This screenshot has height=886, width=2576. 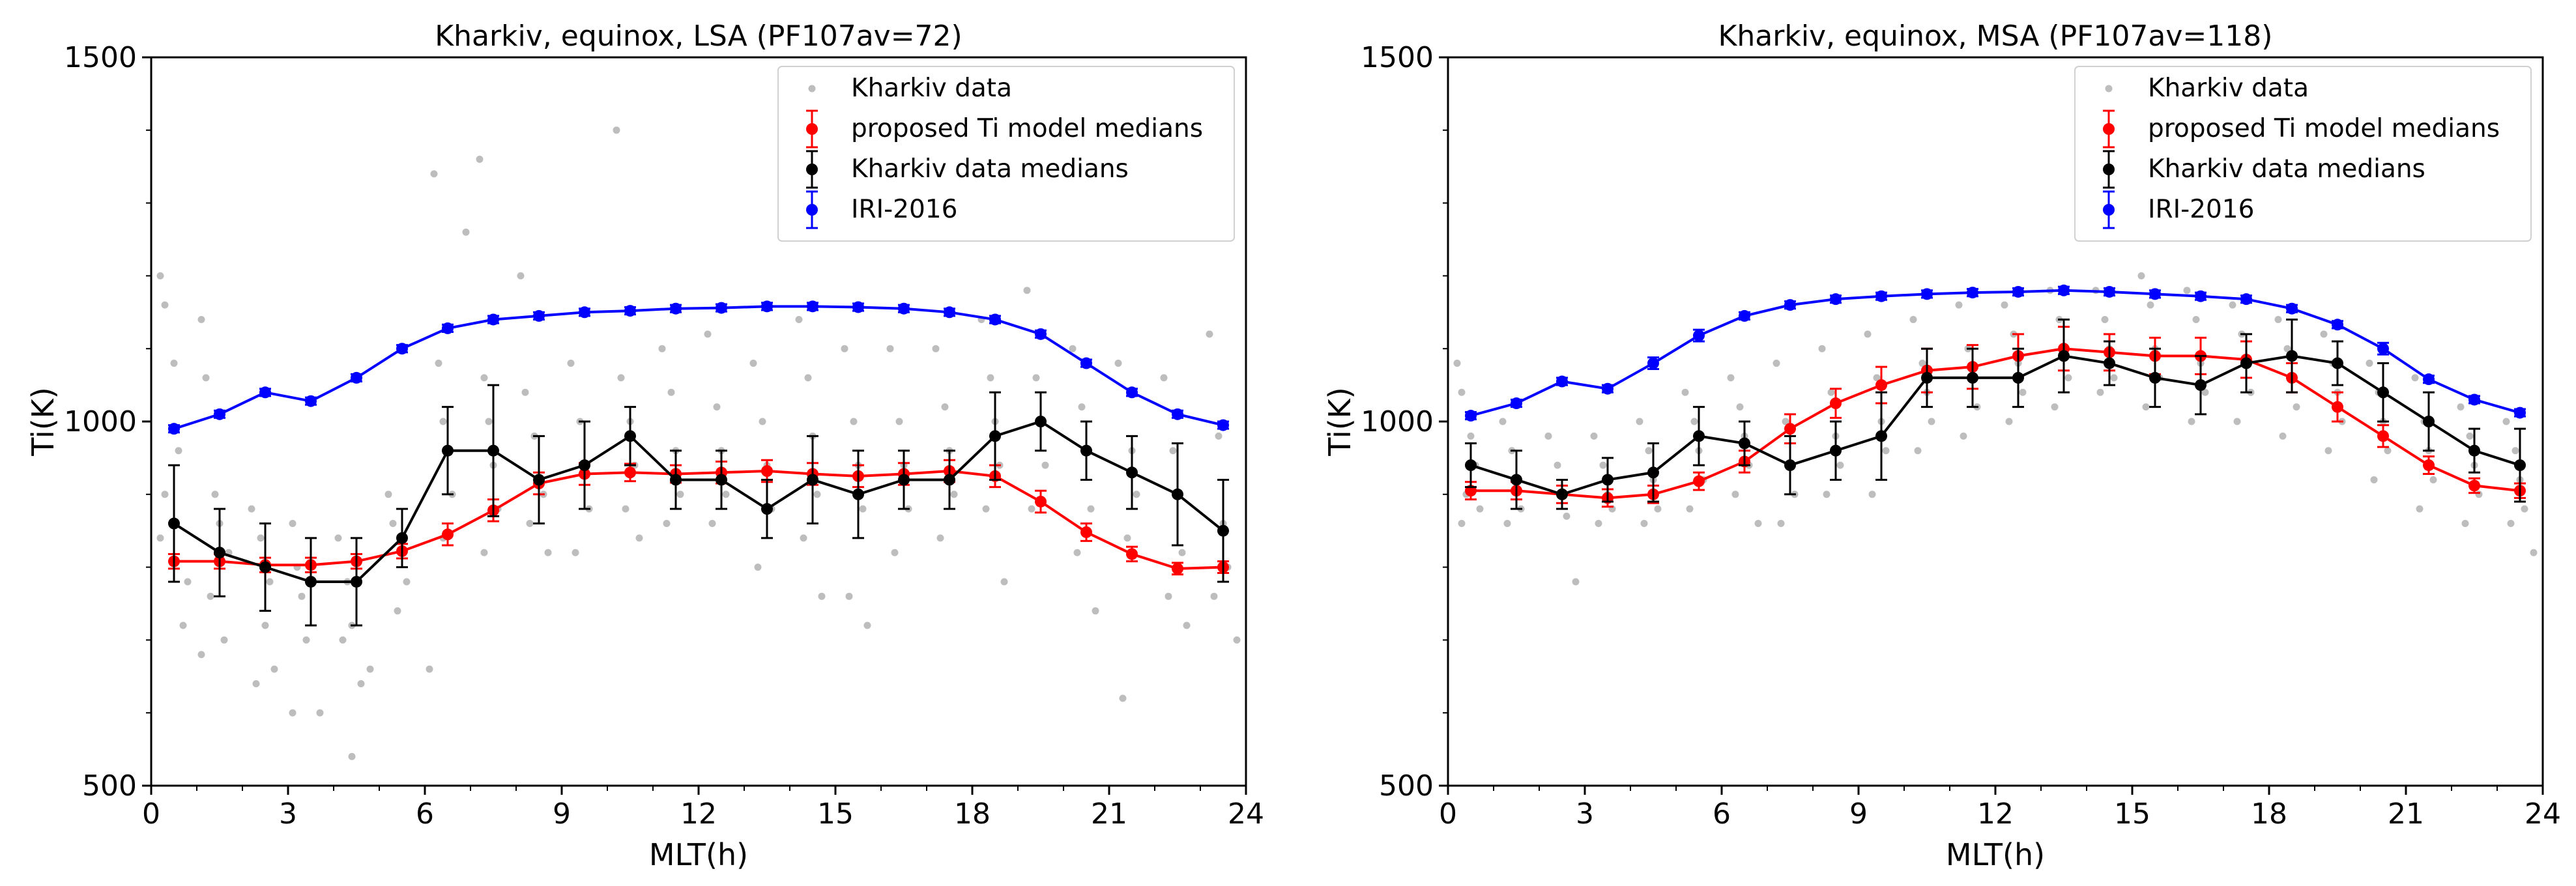 I want to click on x-tick-label: 3, so click(x=288, y=814).